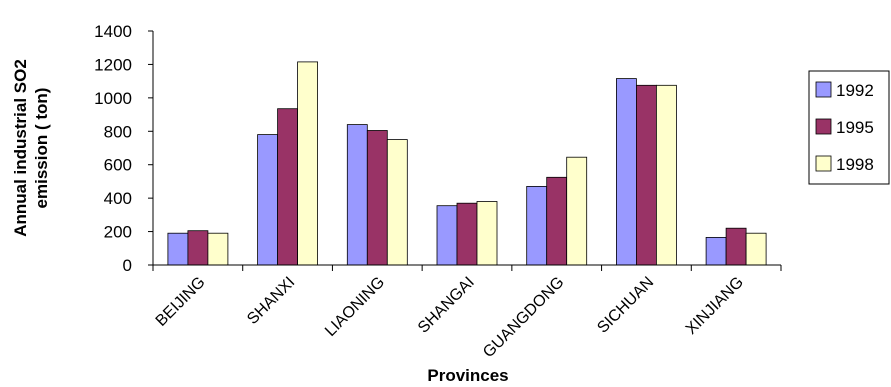 The width and height of the screenshot is (891, 387). I want to click on bar-beijing-1995, so click(198, 248).